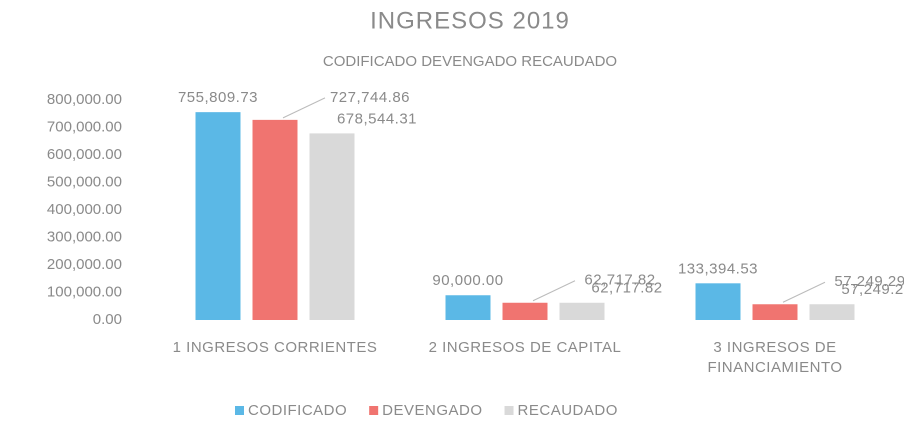  Describe the element at coordinates (107, 319) in the screenshot. I see `y-tick-label: 0.00` at that location.